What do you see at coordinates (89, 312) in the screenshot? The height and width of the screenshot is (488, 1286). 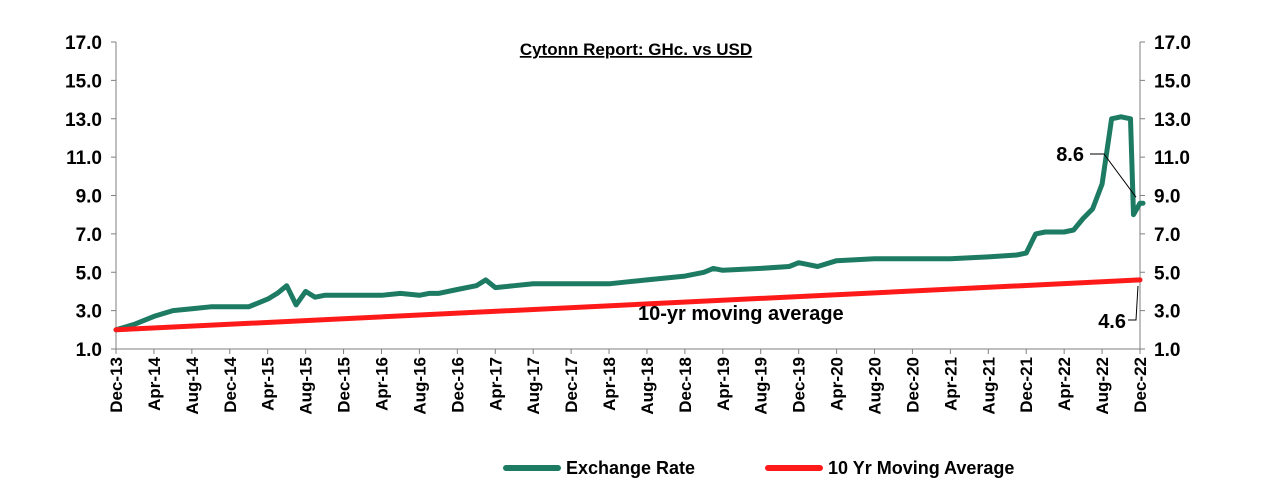 I see `y-tick-label: 3.0` at bounding box center [89, 312].